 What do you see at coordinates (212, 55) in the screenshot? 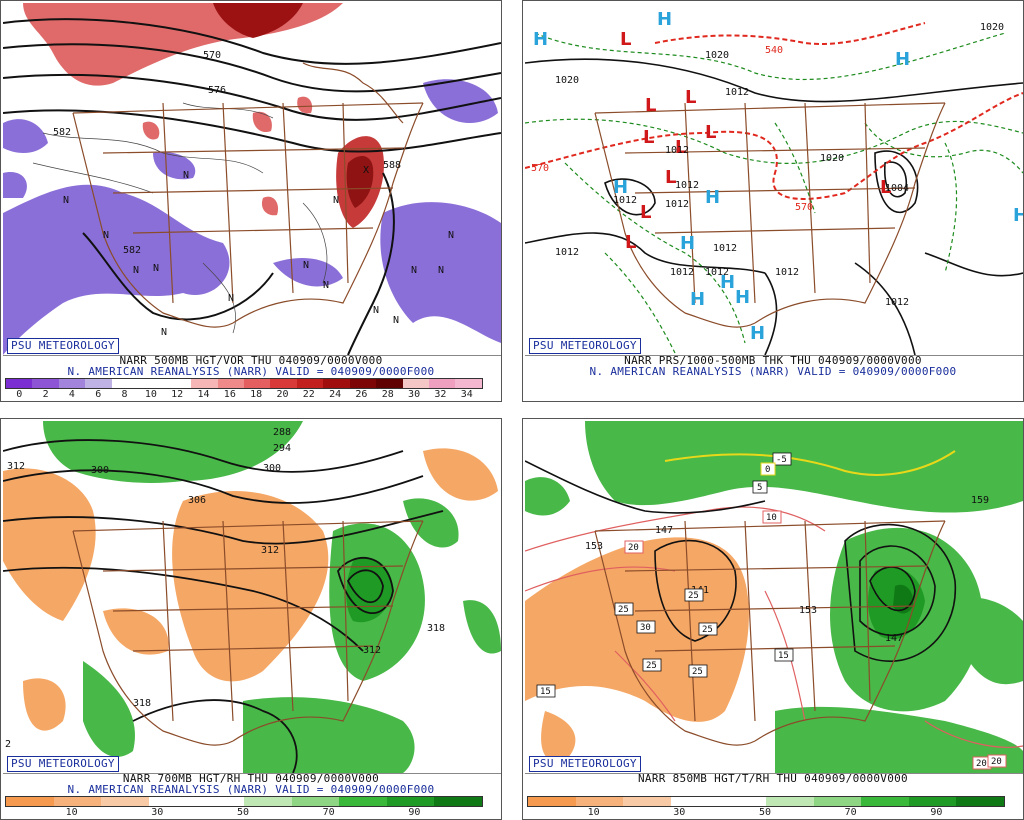
I see `hgt-label: 570` at bounding box center [212, 55].